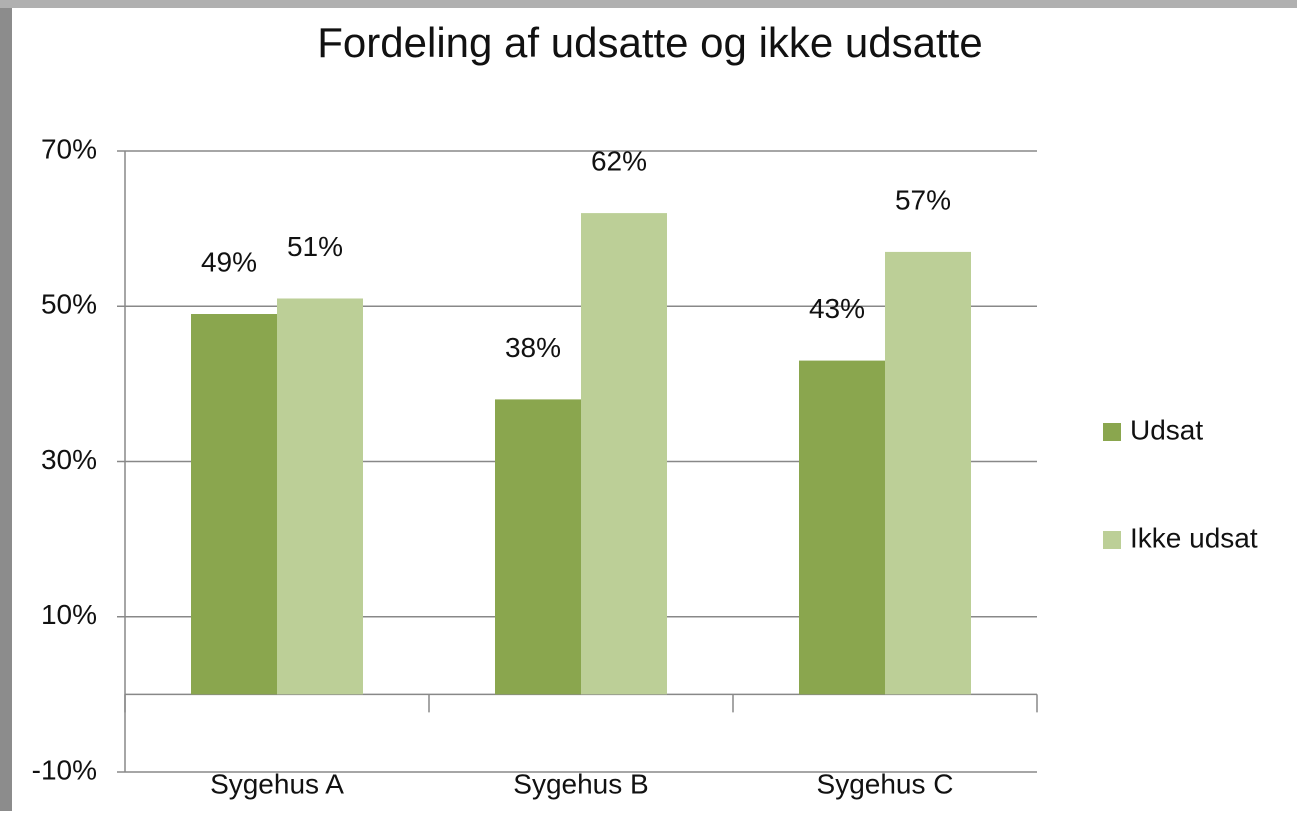  What do you see at coordinates (69, 614) in the screenshot?
I see `y-tick-label: 10%` at bounding box center [69, 614].